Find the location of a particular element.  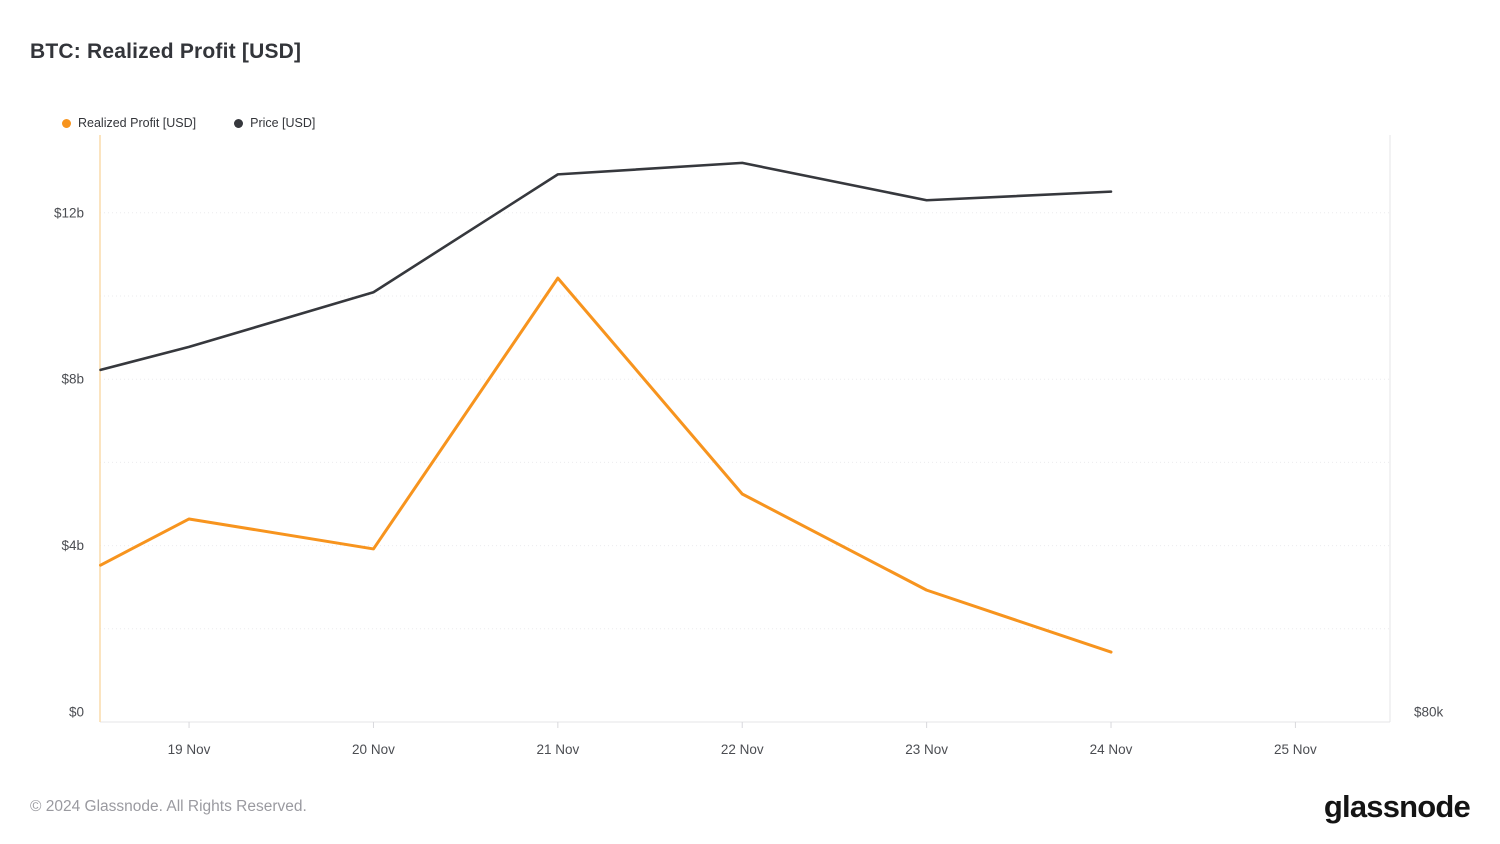

right-axis-label: $80k is located at coordinates (1429, 712).